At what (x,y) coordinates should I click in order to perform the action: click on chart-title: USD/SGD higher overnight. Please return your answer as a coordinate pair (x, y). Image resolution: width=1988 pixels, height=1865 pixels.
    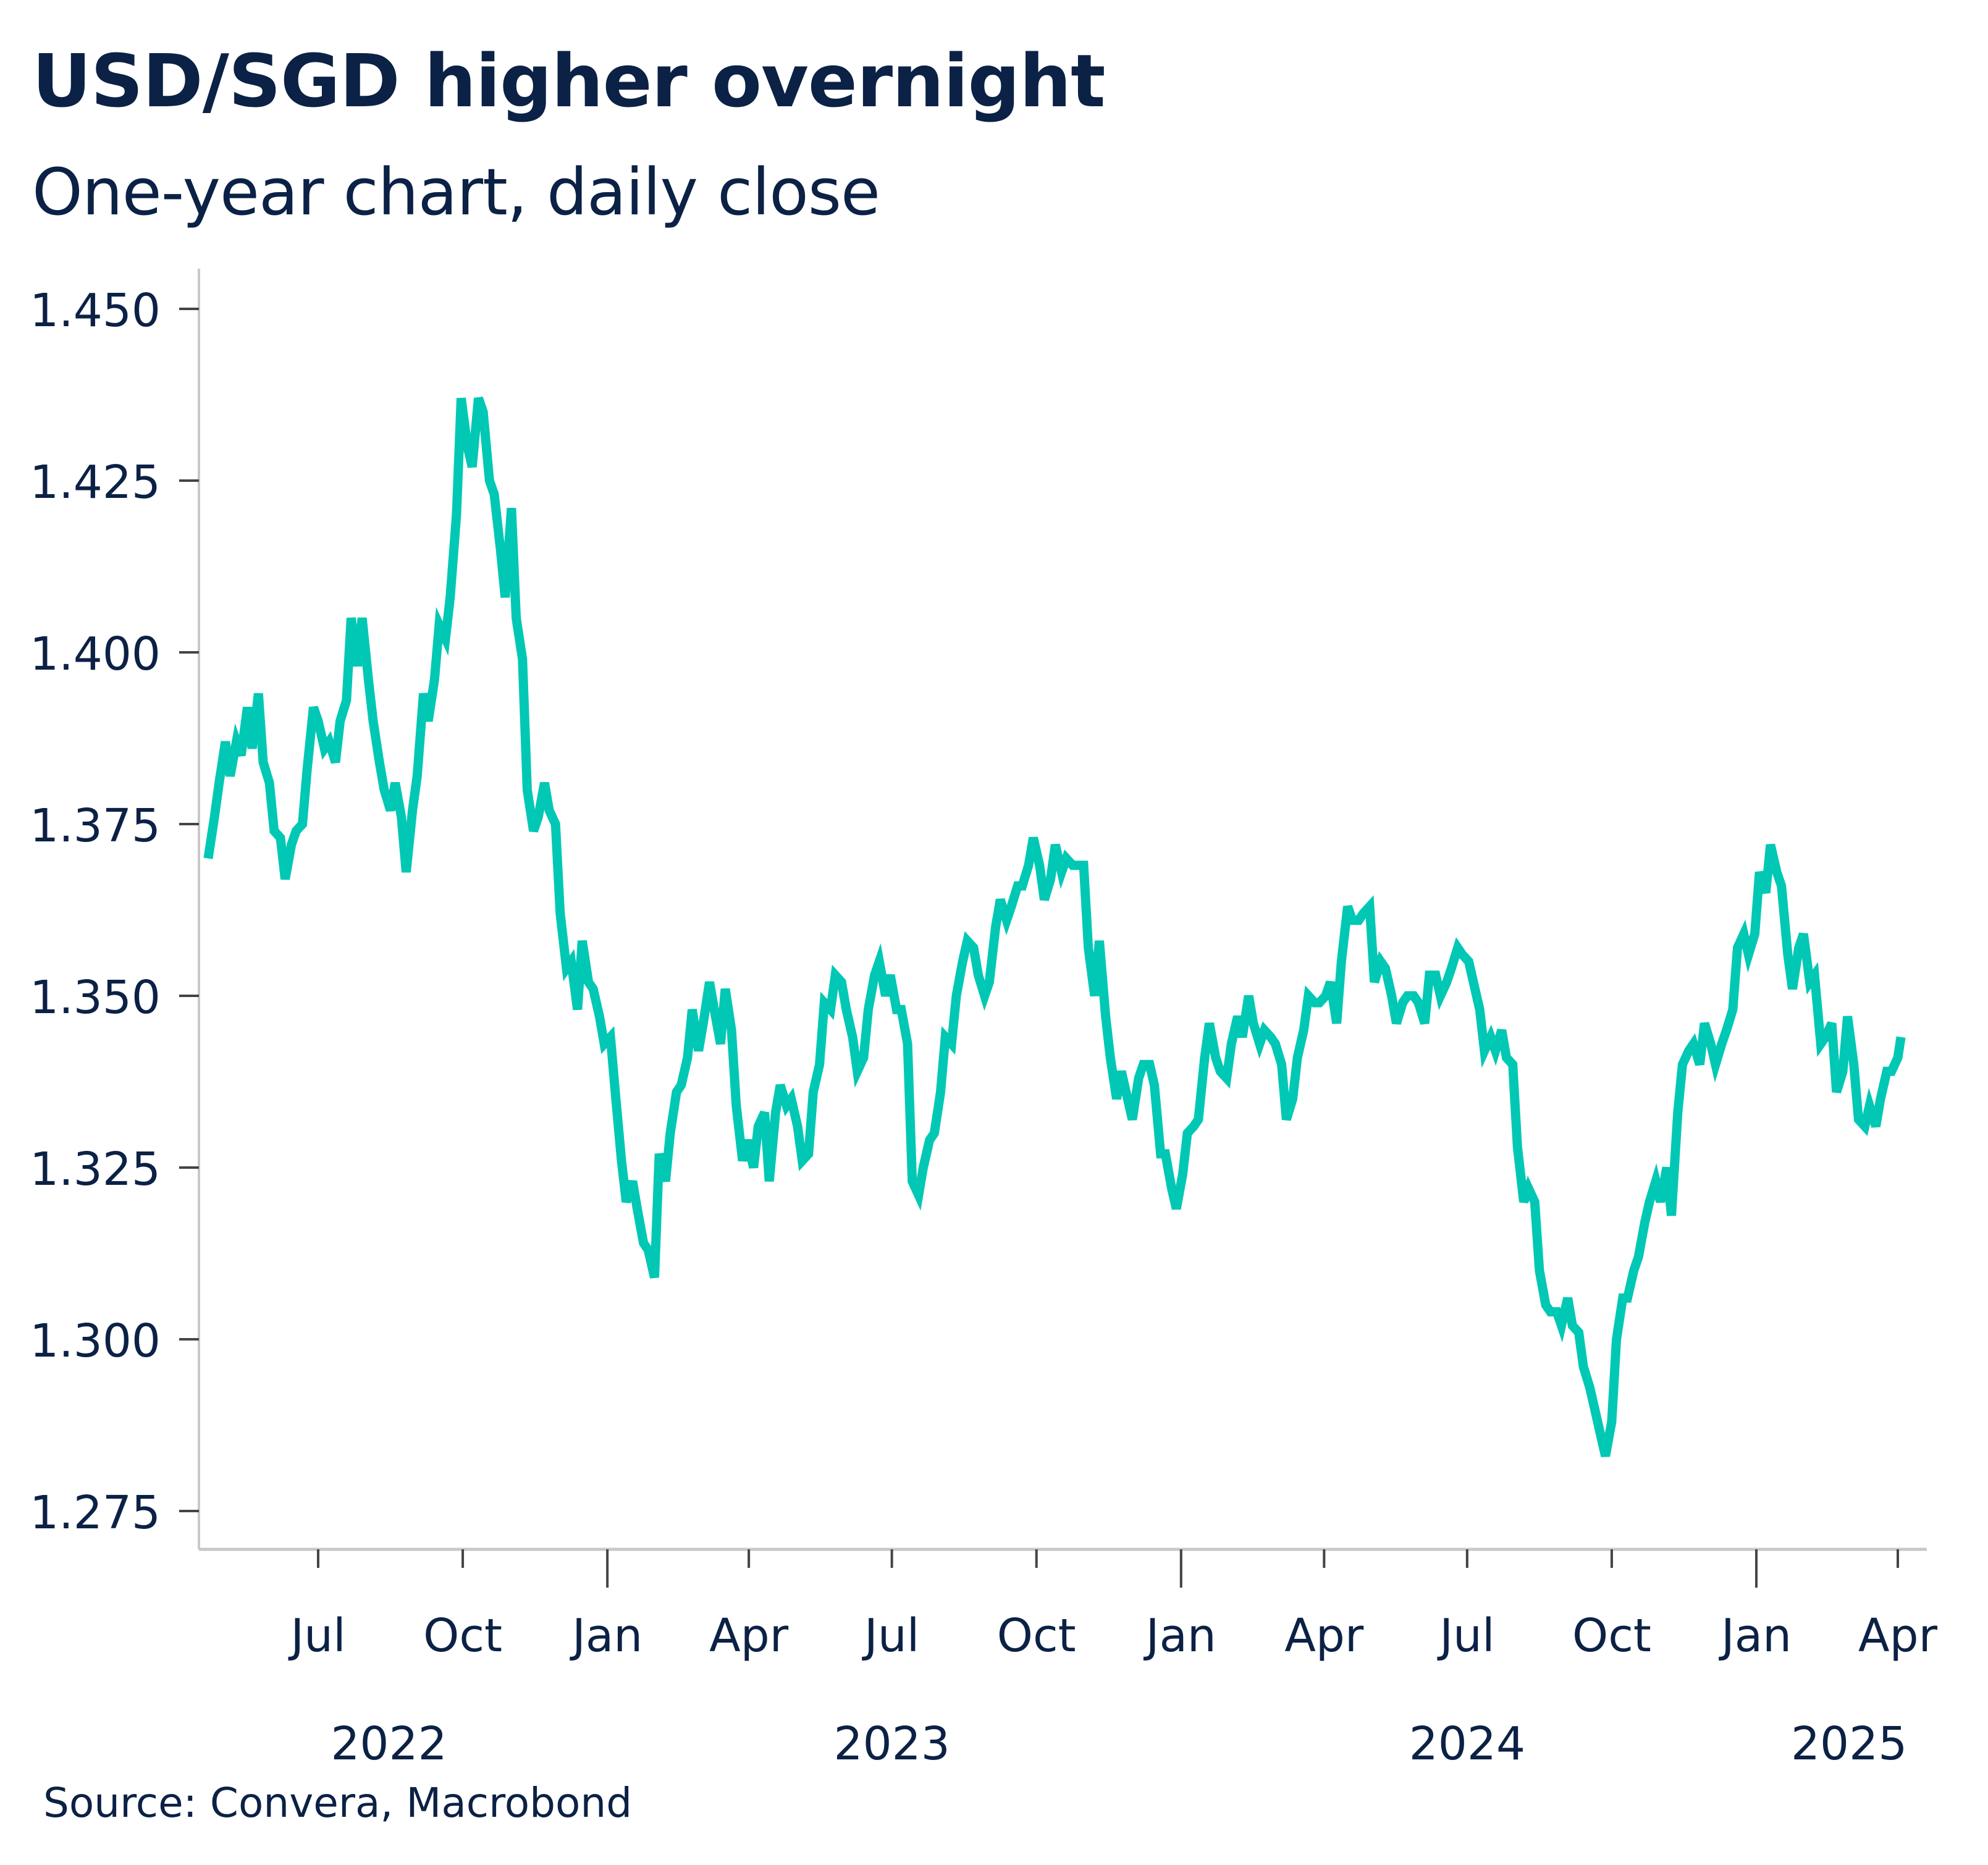
    Looking at the image, I should click on (568, 81).